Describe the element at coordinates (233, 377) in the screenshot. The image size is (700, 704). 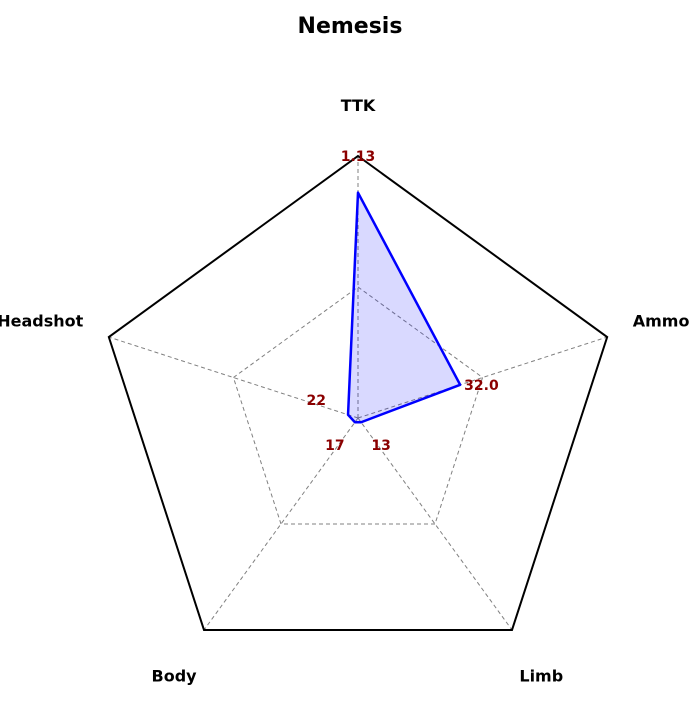
I see `spoke-headshot` at that location.